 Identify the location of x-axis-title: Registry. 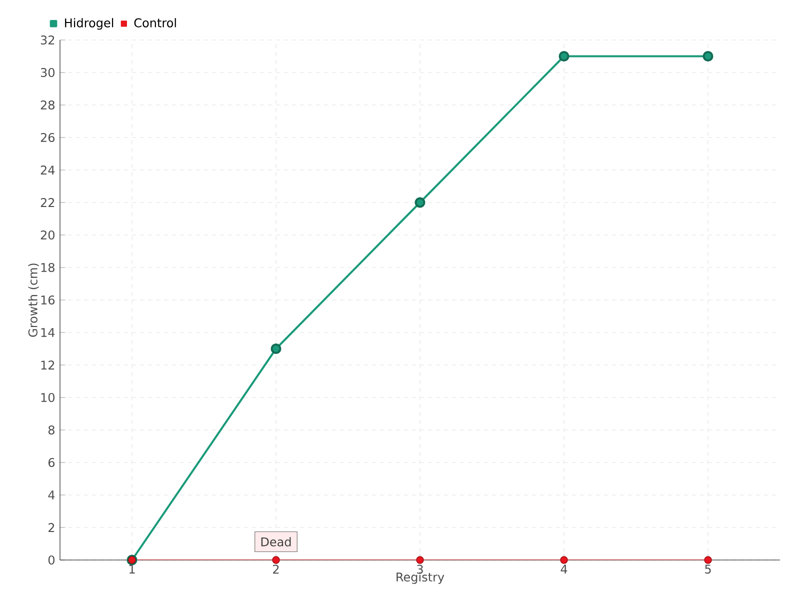
(420, 578).